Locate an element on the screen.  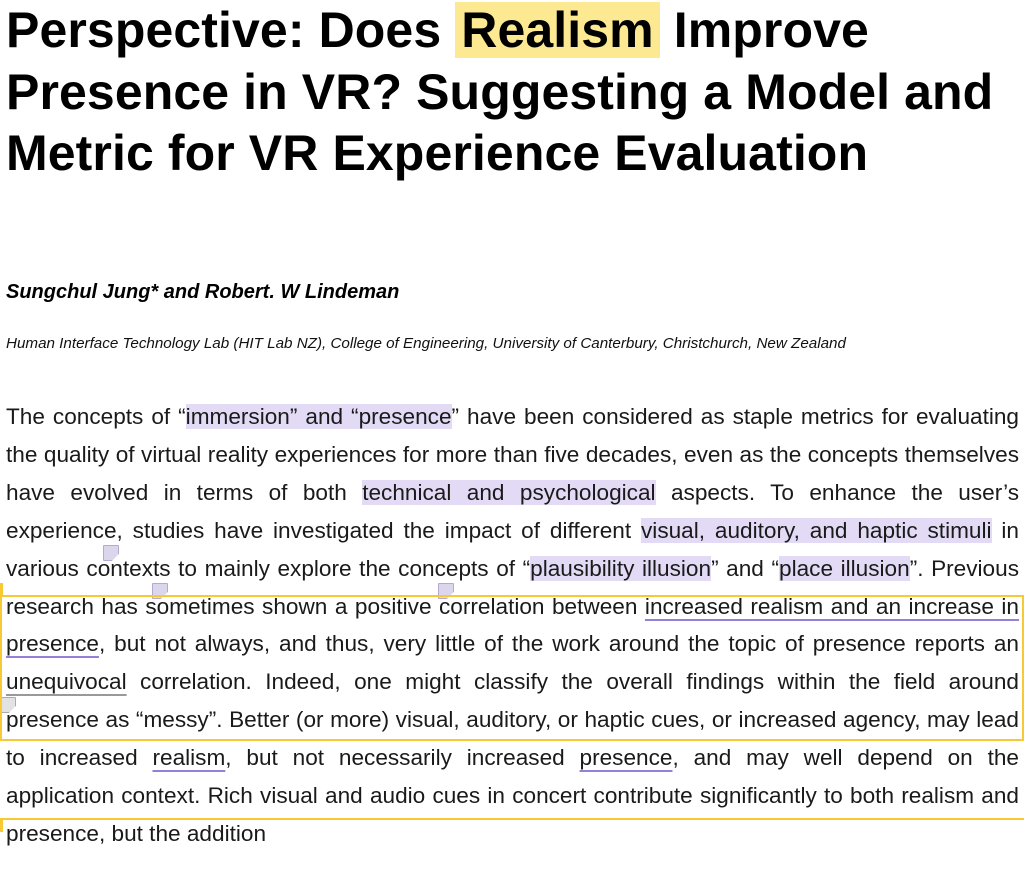
abstract-text: , but not necessarily increased is located at coordinates (402, 758).